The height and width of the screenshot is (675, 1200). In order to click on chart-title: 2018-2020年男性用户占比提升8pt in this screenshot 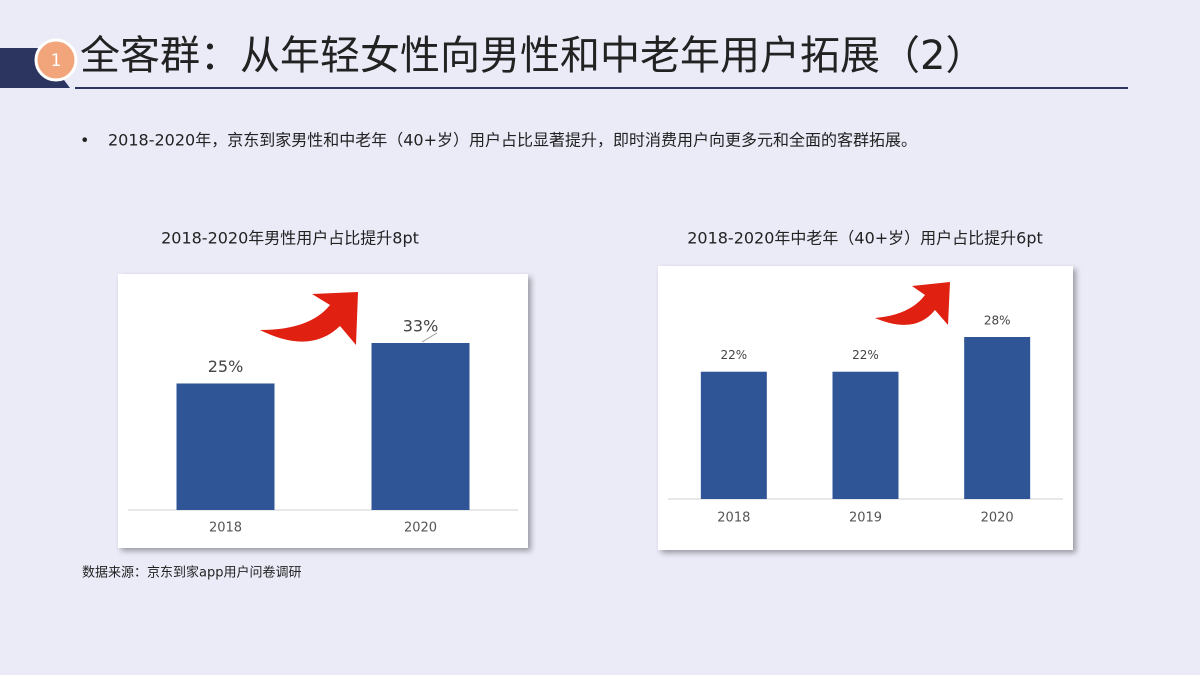, I will do `click(290, 238)`.